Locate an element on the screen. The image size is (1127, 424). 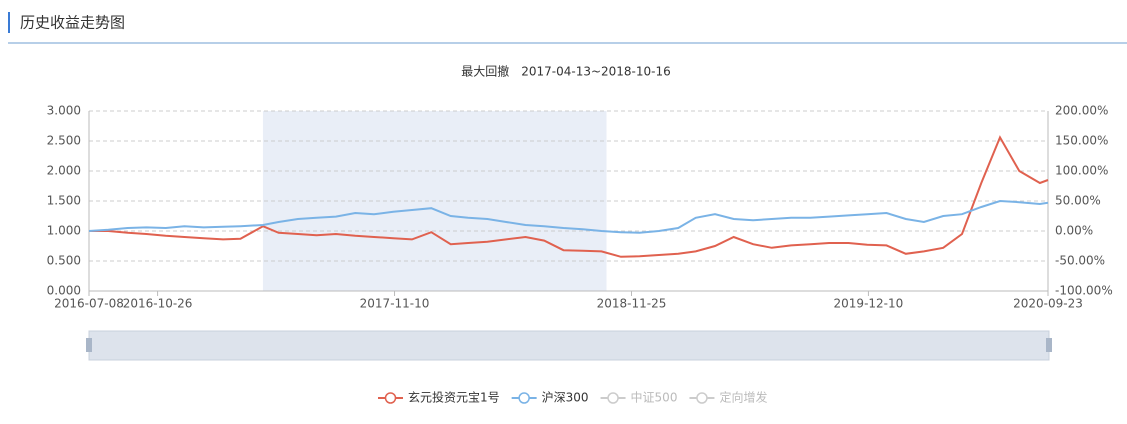
series-line is located at coordinates (568, 216).